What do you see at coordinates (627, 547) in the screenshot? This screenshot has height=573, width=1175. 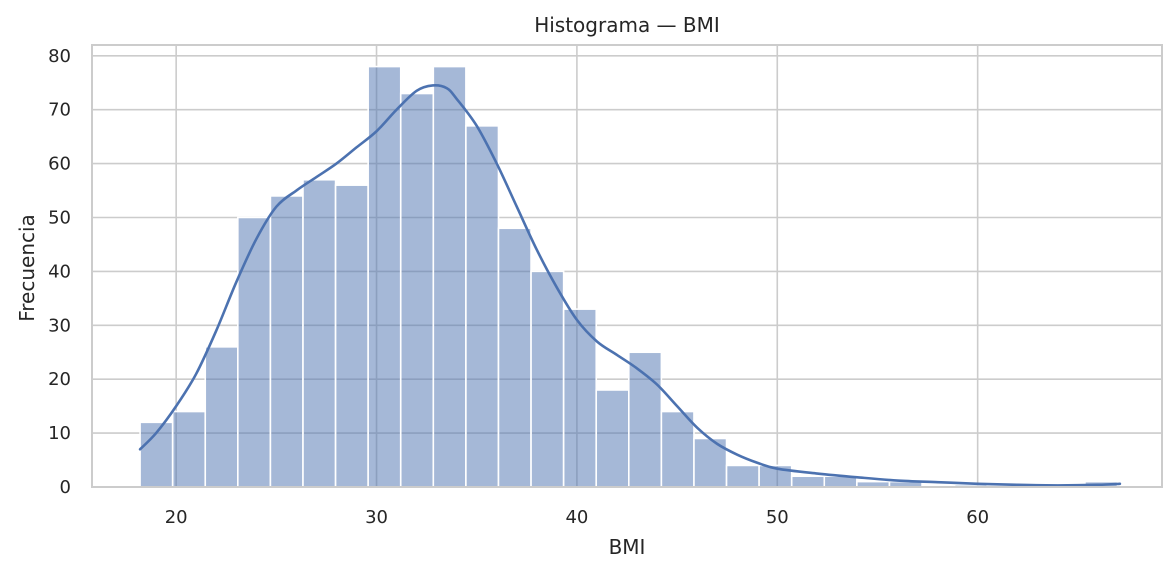 I see `x-axis-label: BMI` at bounding box center [627, 547].